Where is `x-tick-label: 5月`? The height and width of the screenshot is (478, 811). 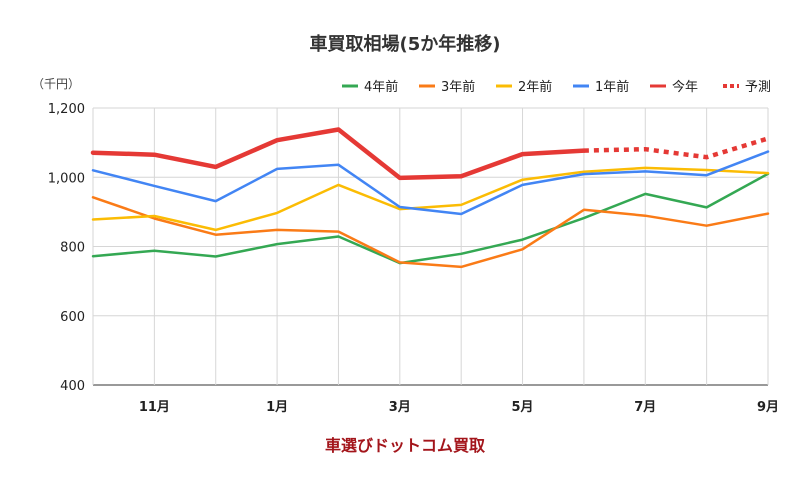 x-tick-label: 5月 is located at coordinates (523, 407).